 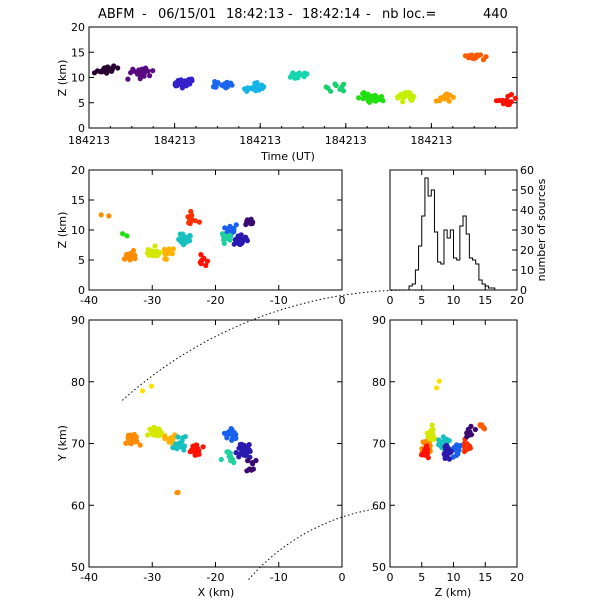 What do you see at coordinates (279, 577) in the screenshot?
I see `plan-xtick-label: -10` at bounding box center [279, 577].